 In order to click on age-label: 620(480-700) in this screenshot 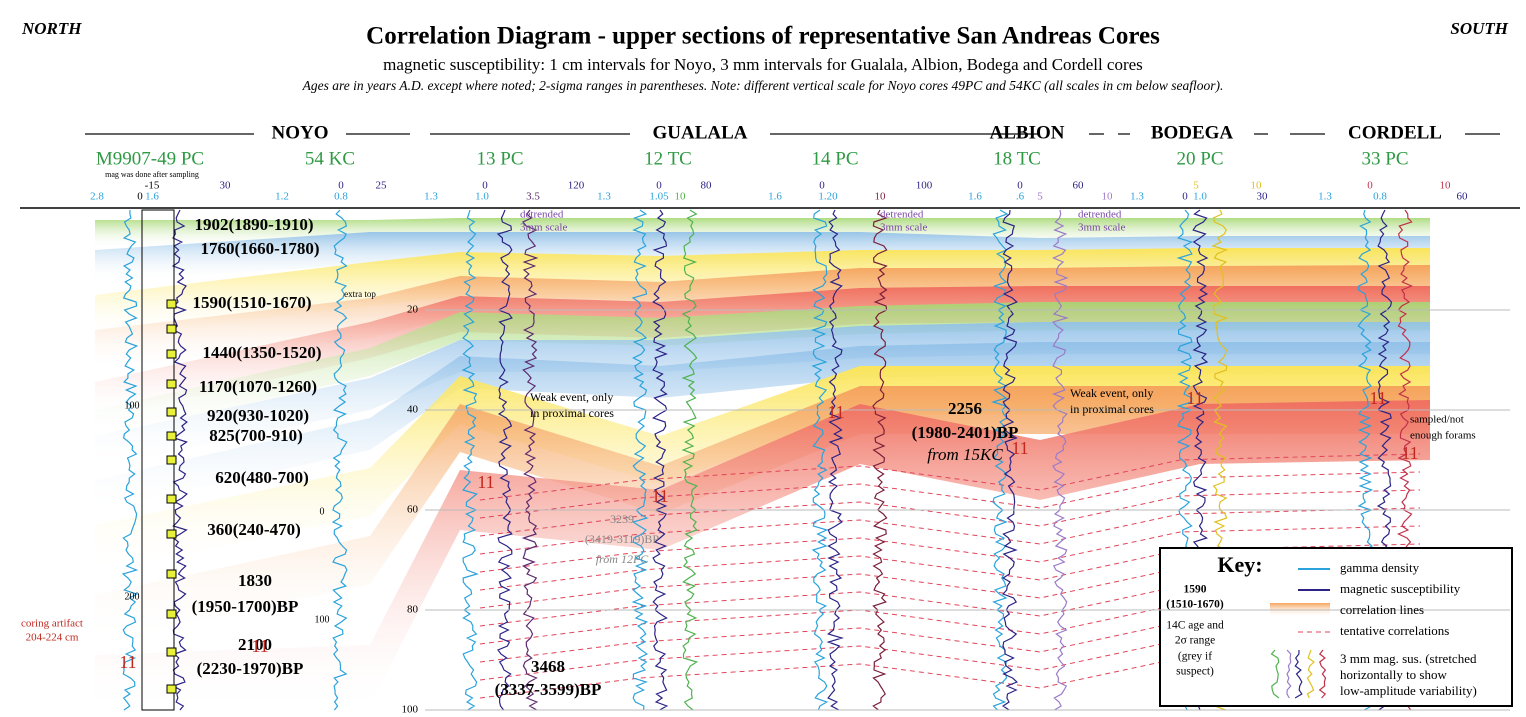, I will do `click(261, 477)`.